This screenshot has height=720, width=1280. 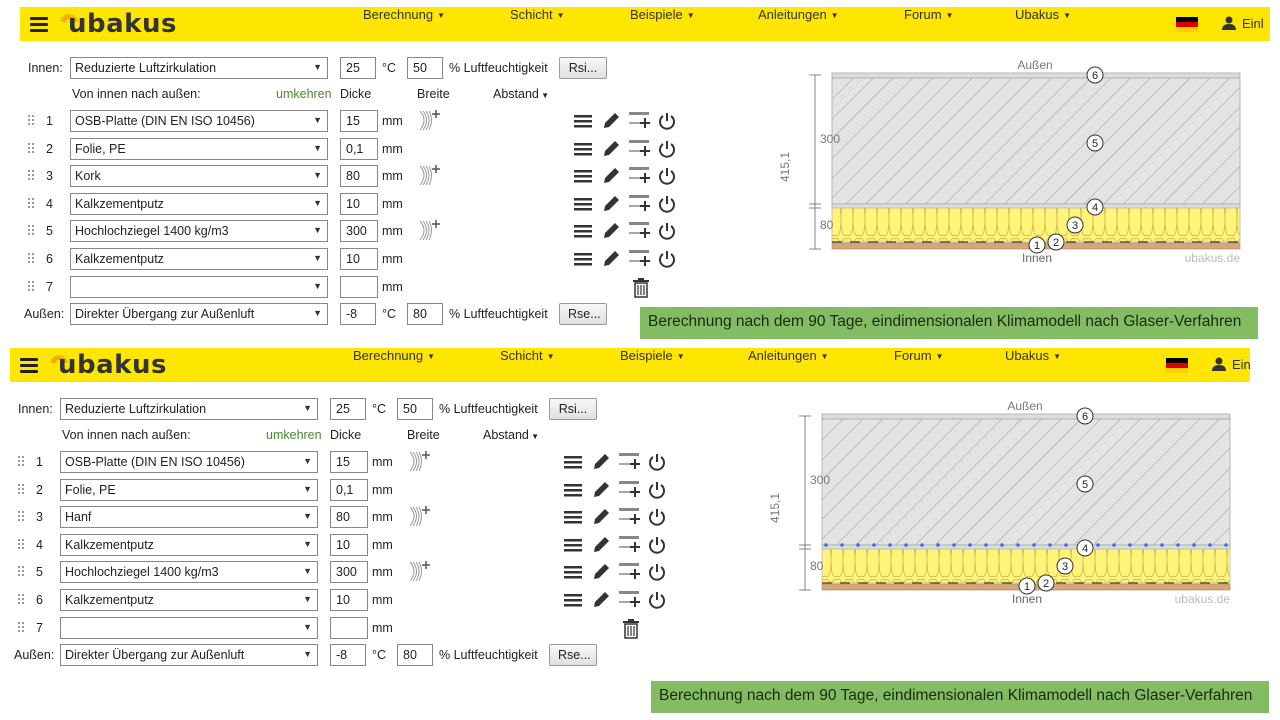 What do you see at coordinates (199, 148) in the screenshot?
I see `layer-material-select: Folie, PE ▼` at bounding box center [199, 148].